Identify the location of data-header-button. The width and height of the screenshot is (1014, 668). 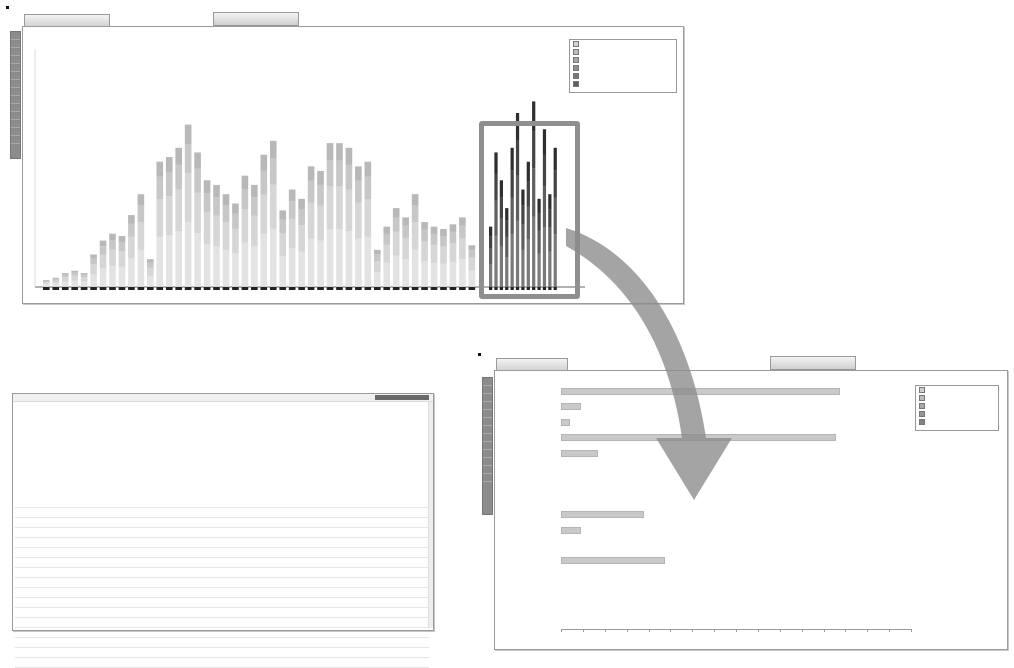
(402, 397).